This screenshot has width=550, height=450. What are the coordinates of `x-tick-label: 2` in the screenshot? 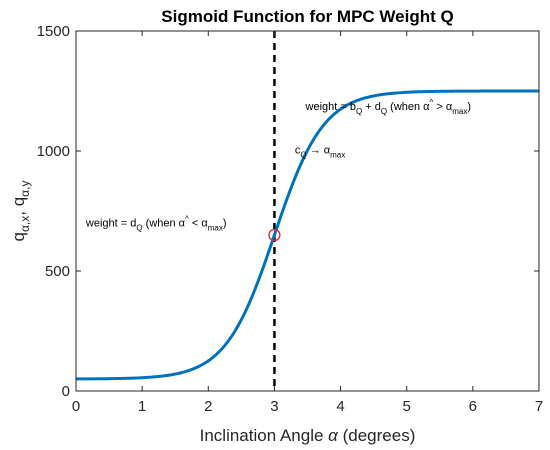 It's located at (208, 406).